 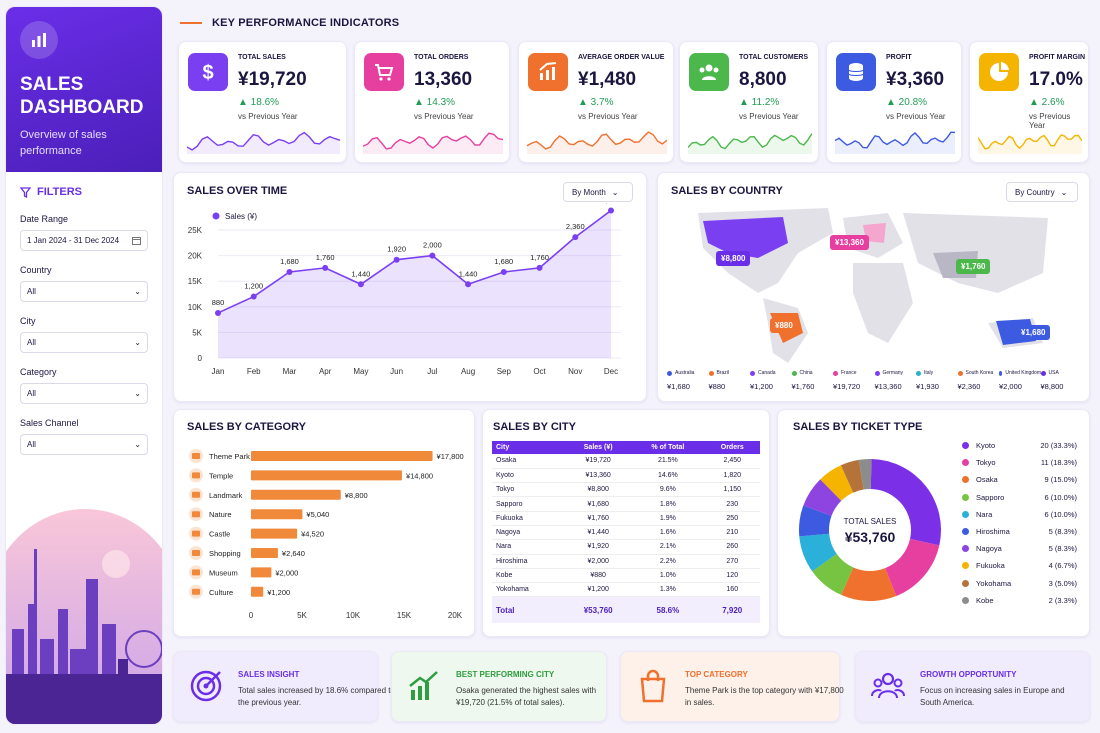 I want to click on bar-data-label: ¥17,800, so click(x=450, y=456).